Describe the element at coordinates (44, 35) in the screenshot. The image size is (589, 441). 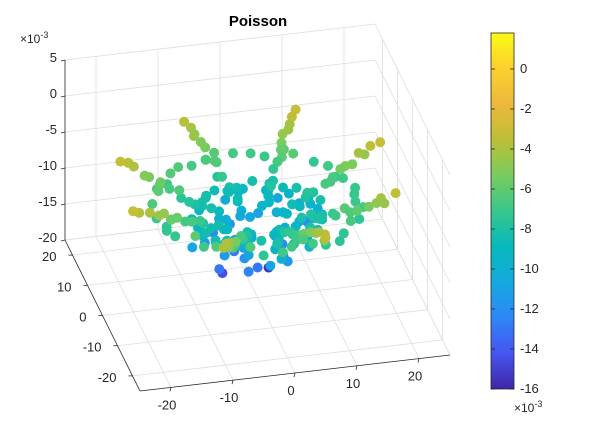
I see `z-exponent-power: -3` at that location.